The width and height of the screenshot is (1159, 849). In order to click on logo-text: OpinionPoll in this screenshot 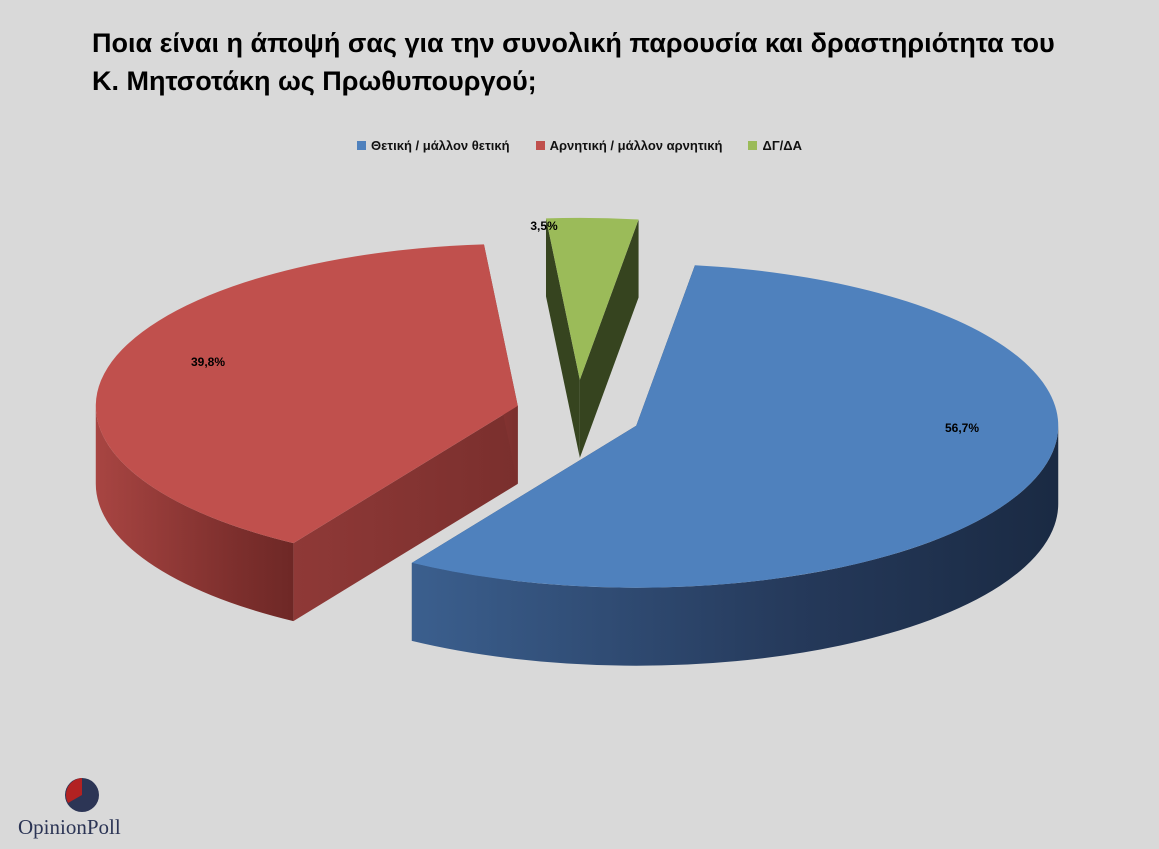, I will do `click(69, 827)`.